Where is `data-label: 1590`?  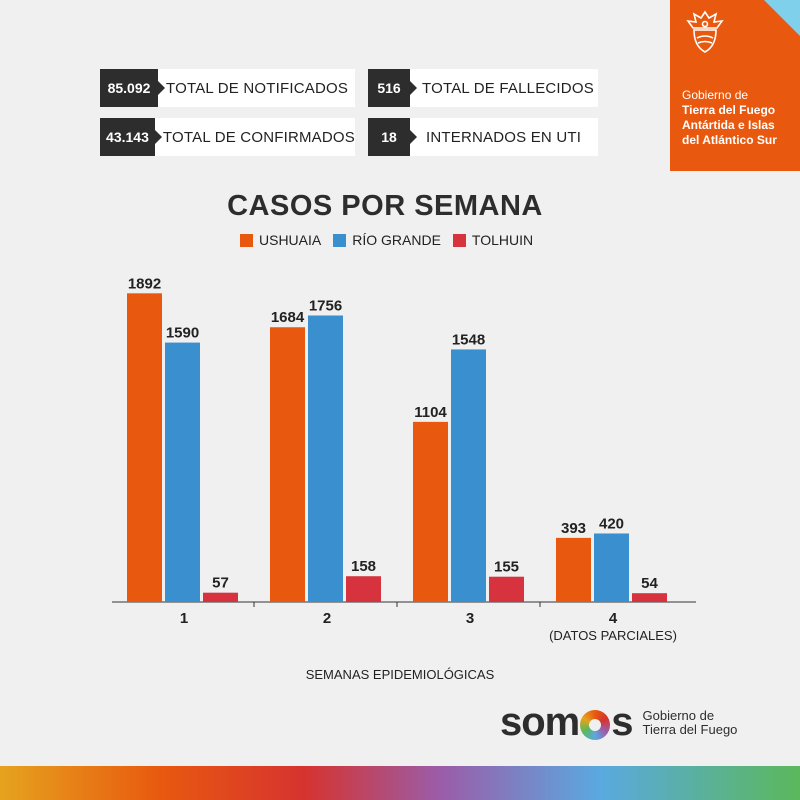
data-label: 1590 is located at coordinates (182, 333).